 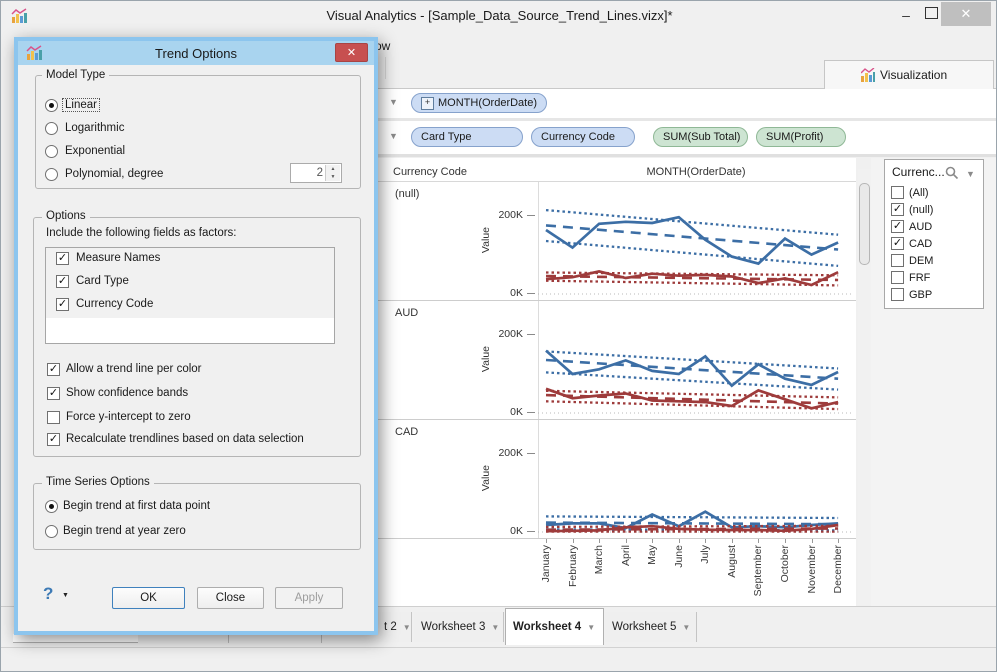 I want to click on radio-exponential, so click(x=51, y=151).